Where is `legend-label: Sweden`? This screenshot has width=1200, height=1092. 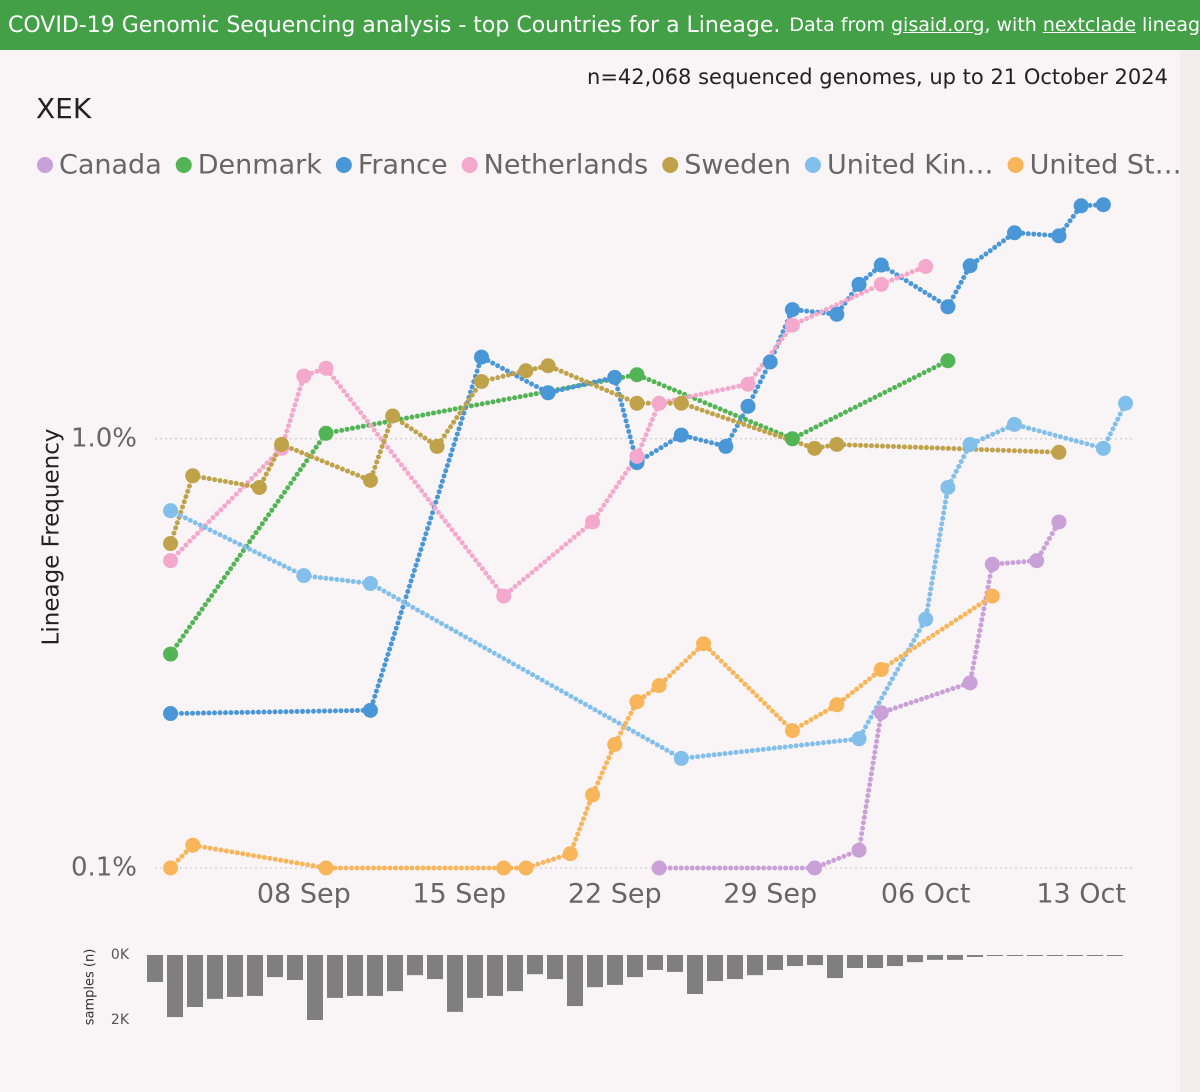
legend-label: Sweden is located at coordinates (737, 165).